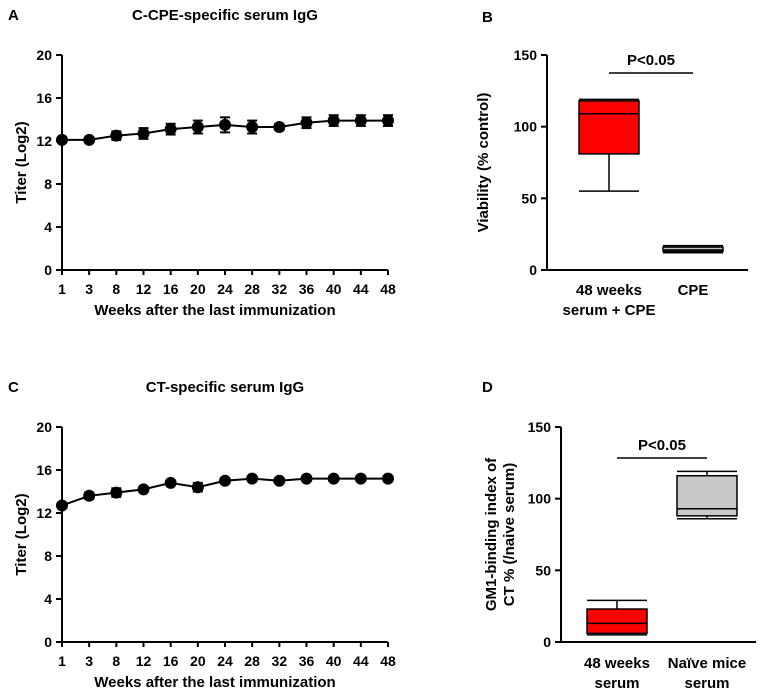  Describe the element at coordinates (13, 387) in the screenshot. I see `panel-label-c: C` at that location.